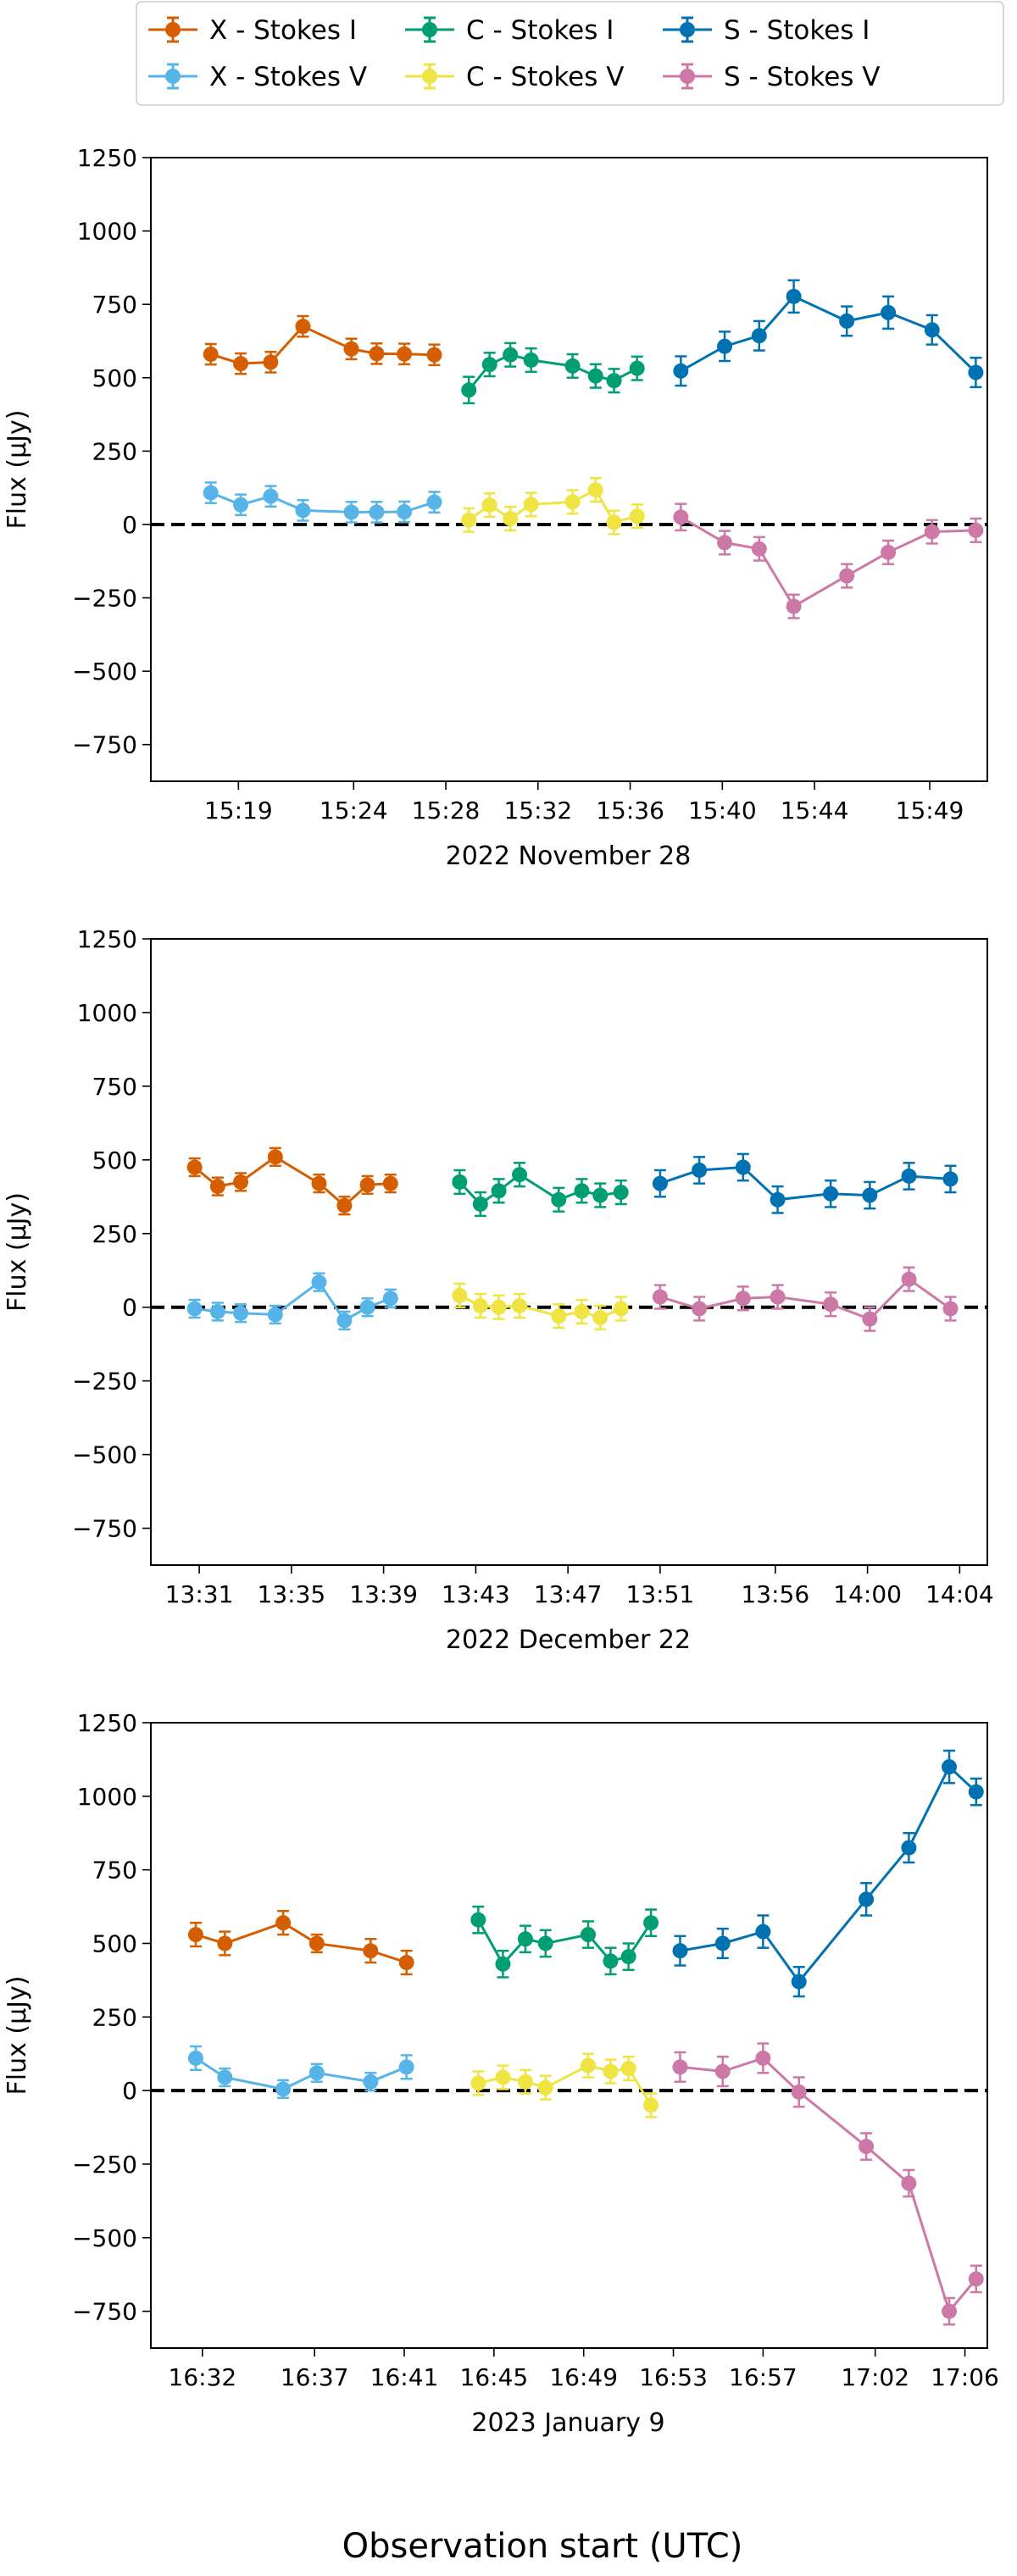 Image resolution: width=1017 pixels, height=2576 pixels. I want to click on legend-item-c-stokes-v: C - Stokes V, so click(514, 77).